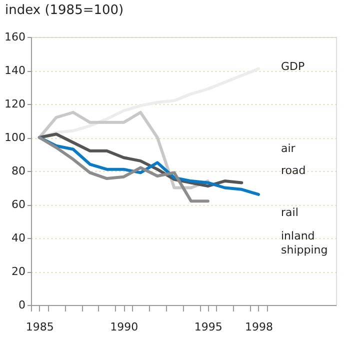  I want to click on x-tick-label: 1998, so click(258, 327).